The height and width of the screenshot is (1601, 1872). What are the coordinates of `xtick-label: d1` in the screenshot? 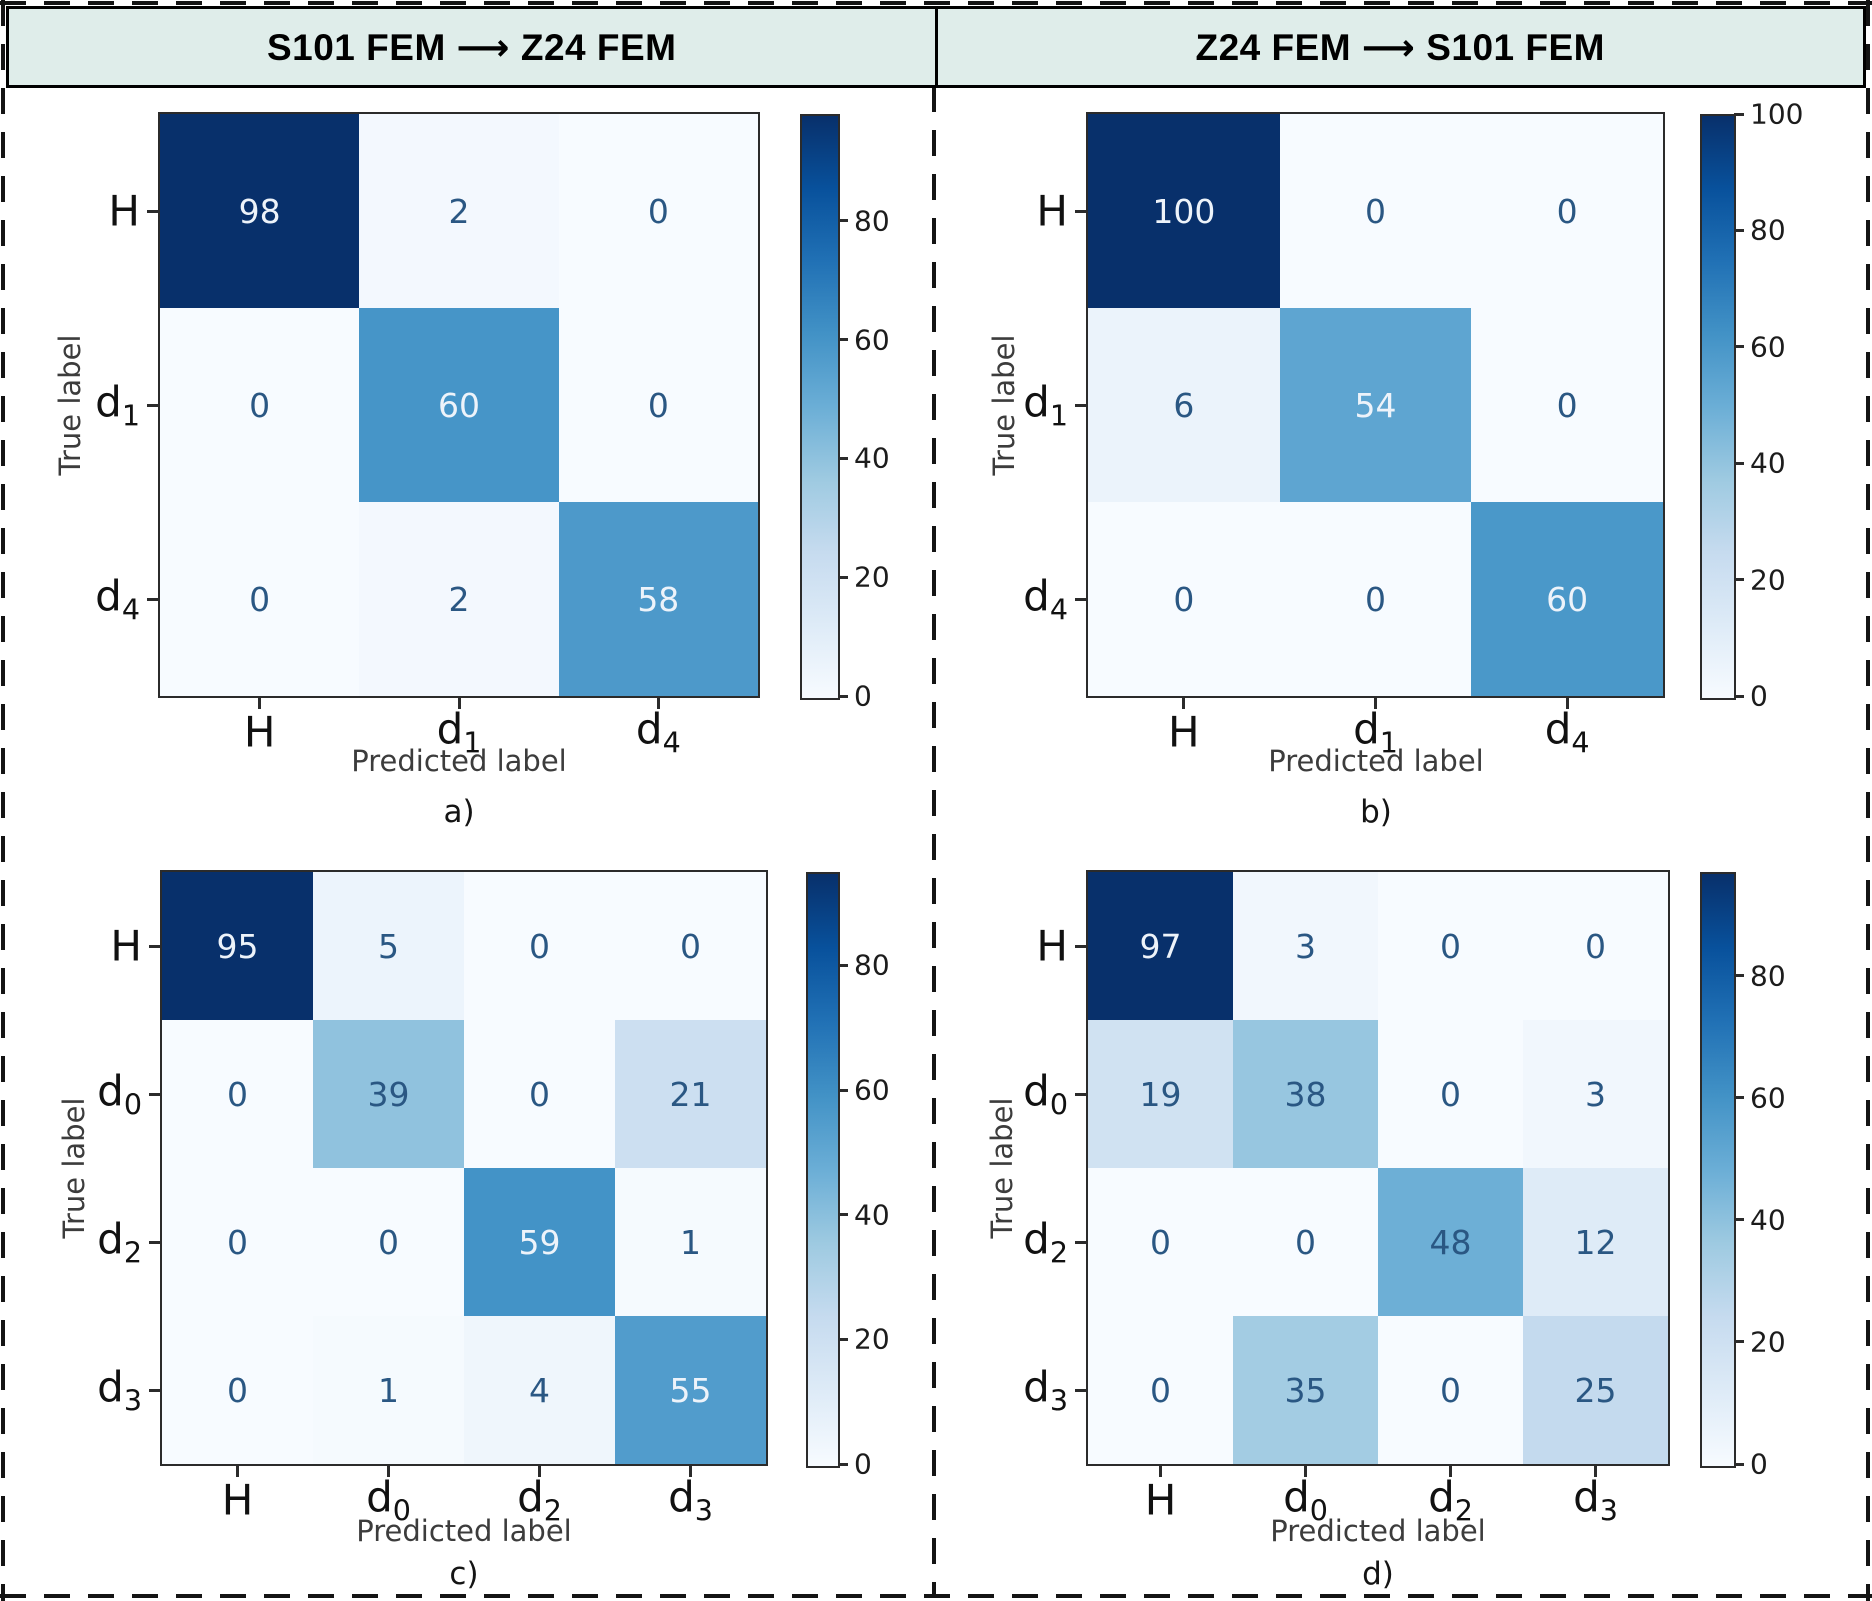 It's located at (1375, 732).